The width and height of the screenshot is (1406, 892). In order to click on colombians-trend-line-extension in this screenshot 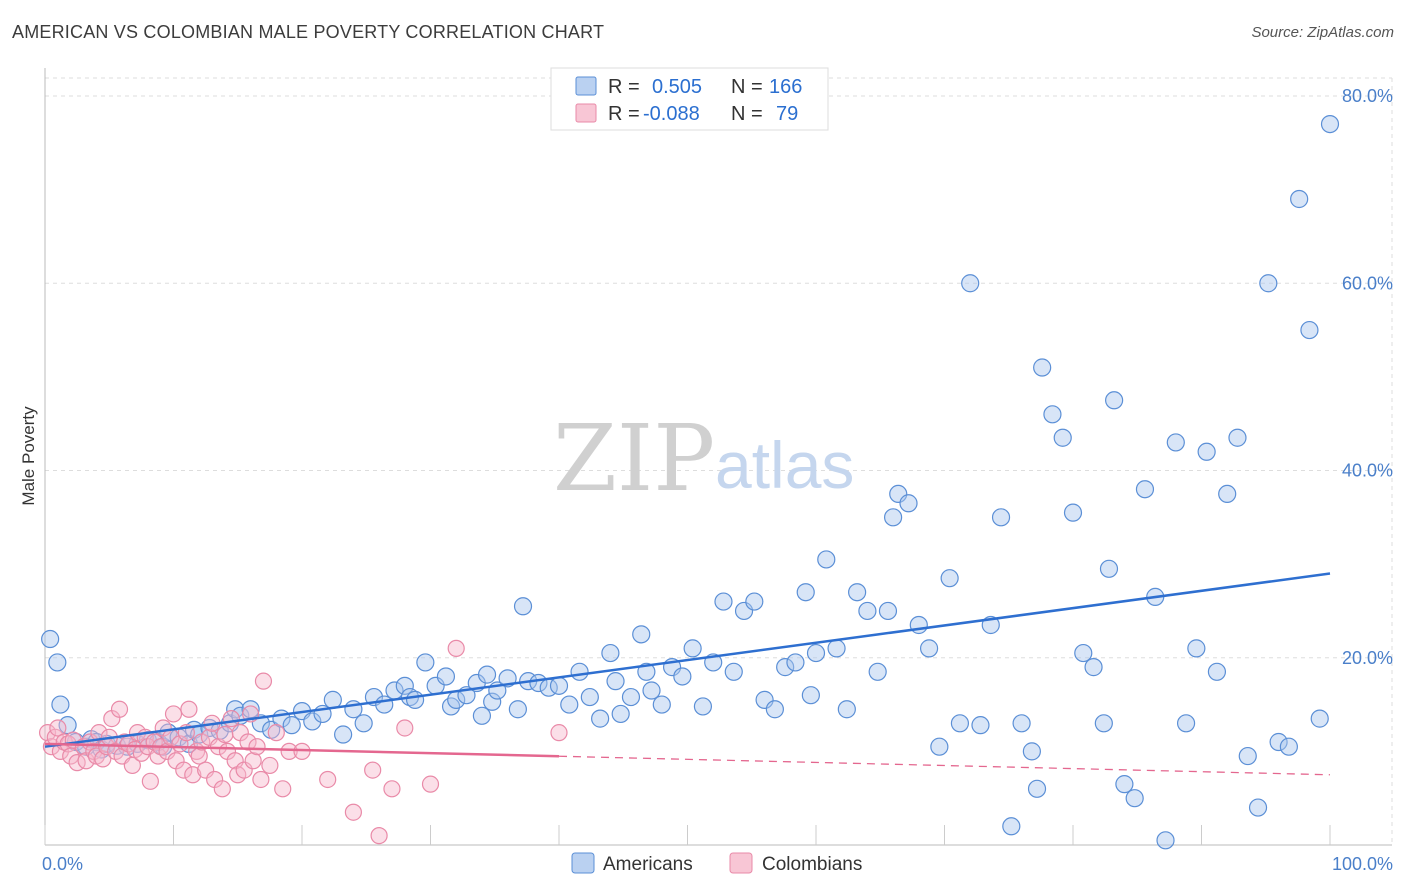, I will do `click(944, 765)`.